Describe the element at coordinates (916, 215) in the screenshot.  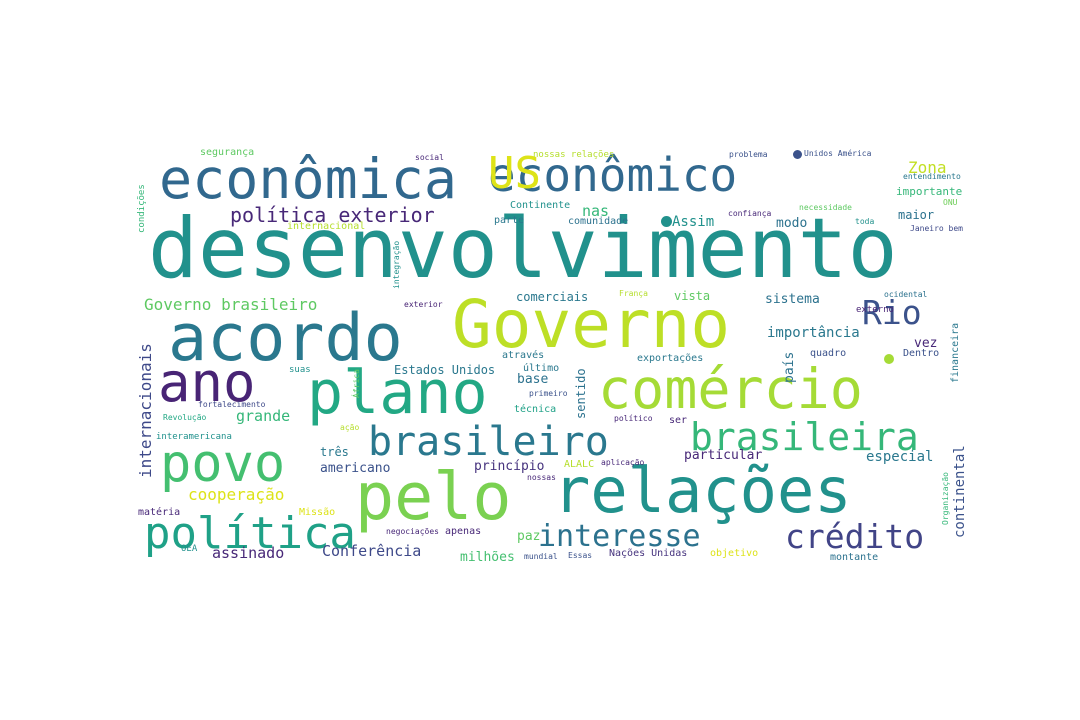
I see `cloud-word: maior` at that location.